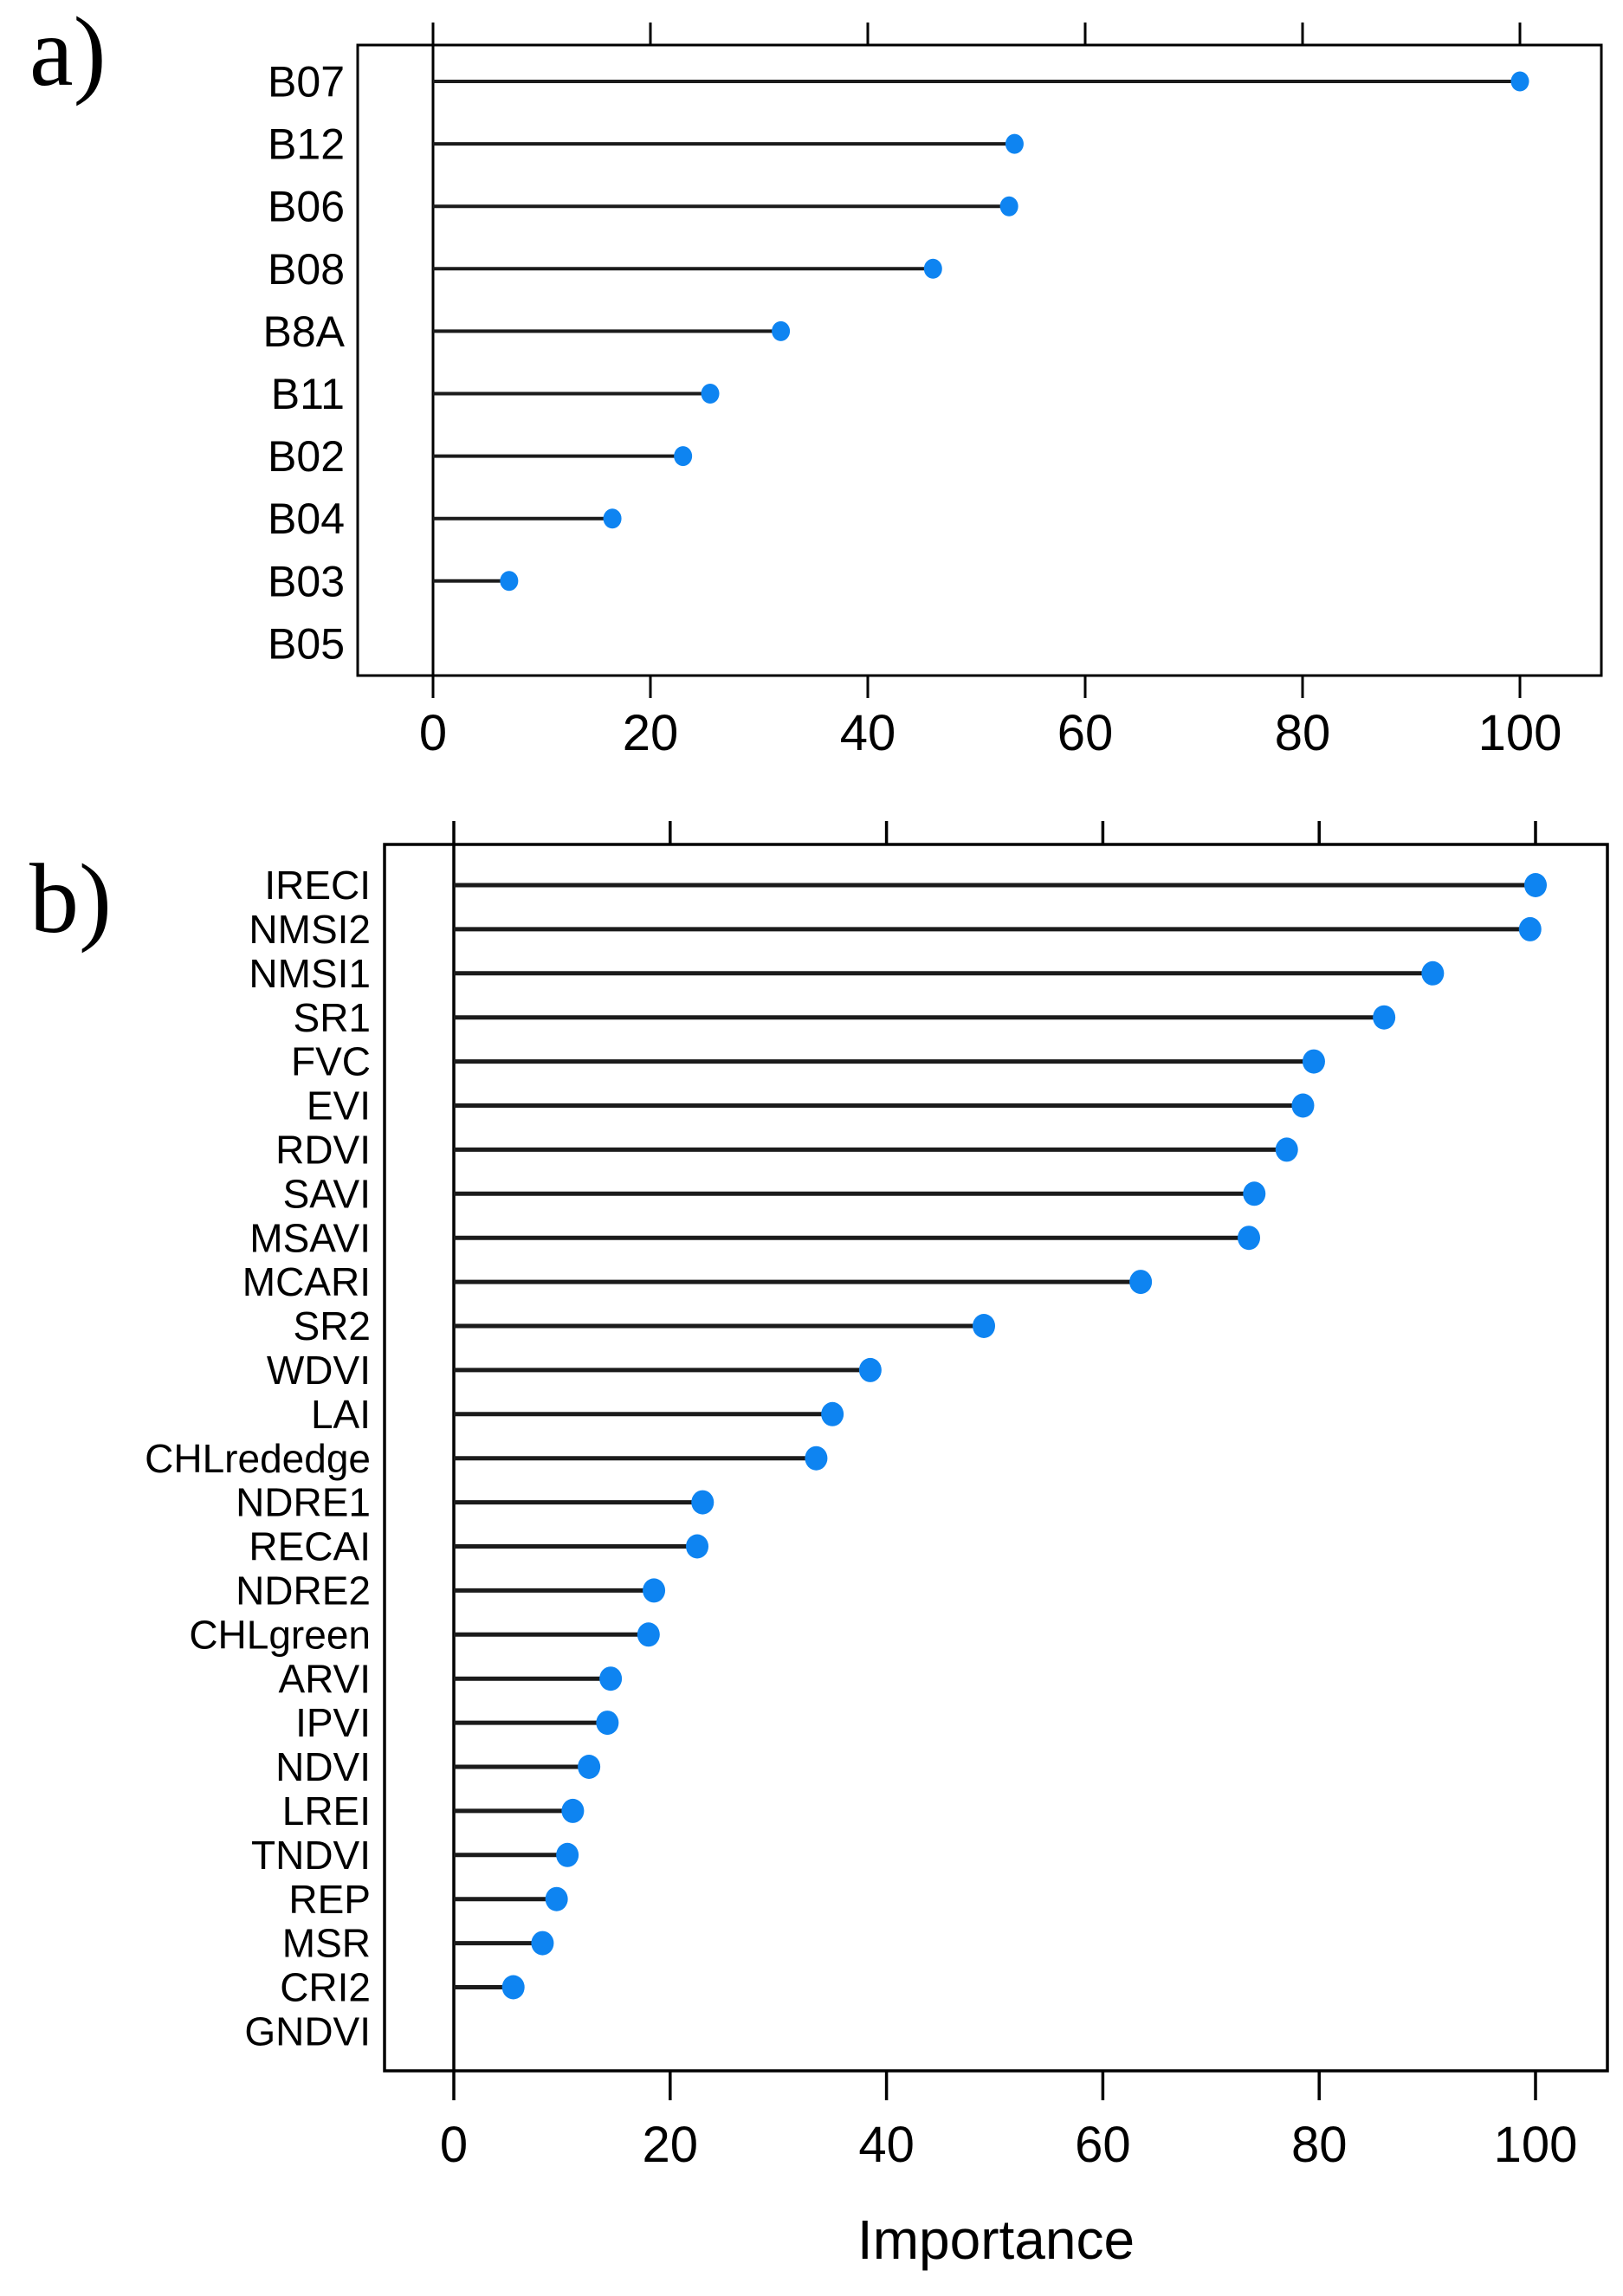 This screenshot has height=2296, width=1623. Describe the element at coordinates (306, 82) in the screenshot. I see `category-label-B07: B07` at that location.